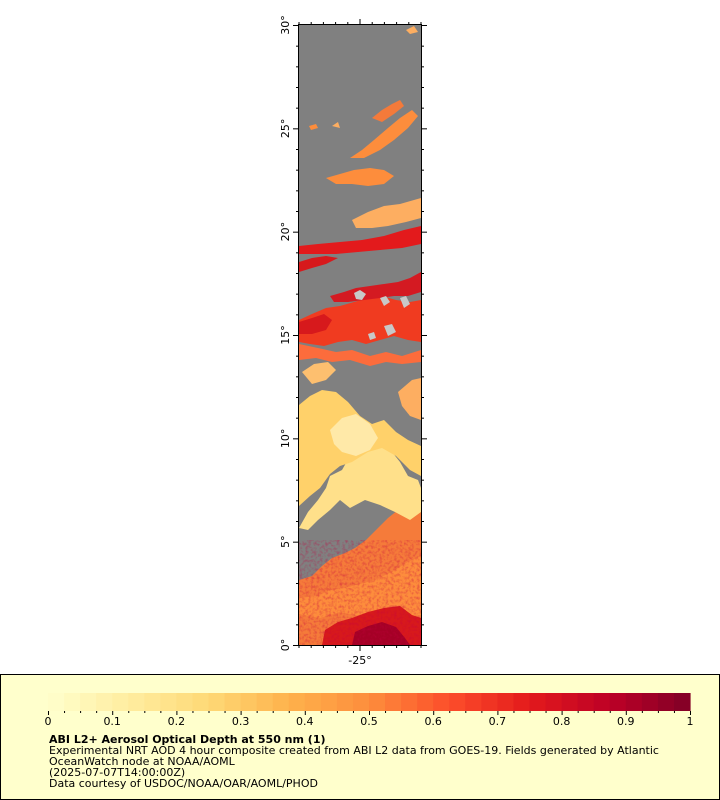 The image size is (720, 800). What do you see at coordinates (354, 435) in the screenshot?
I see `aerosol-region-tropical-pale` at bounding box center [354, 435].